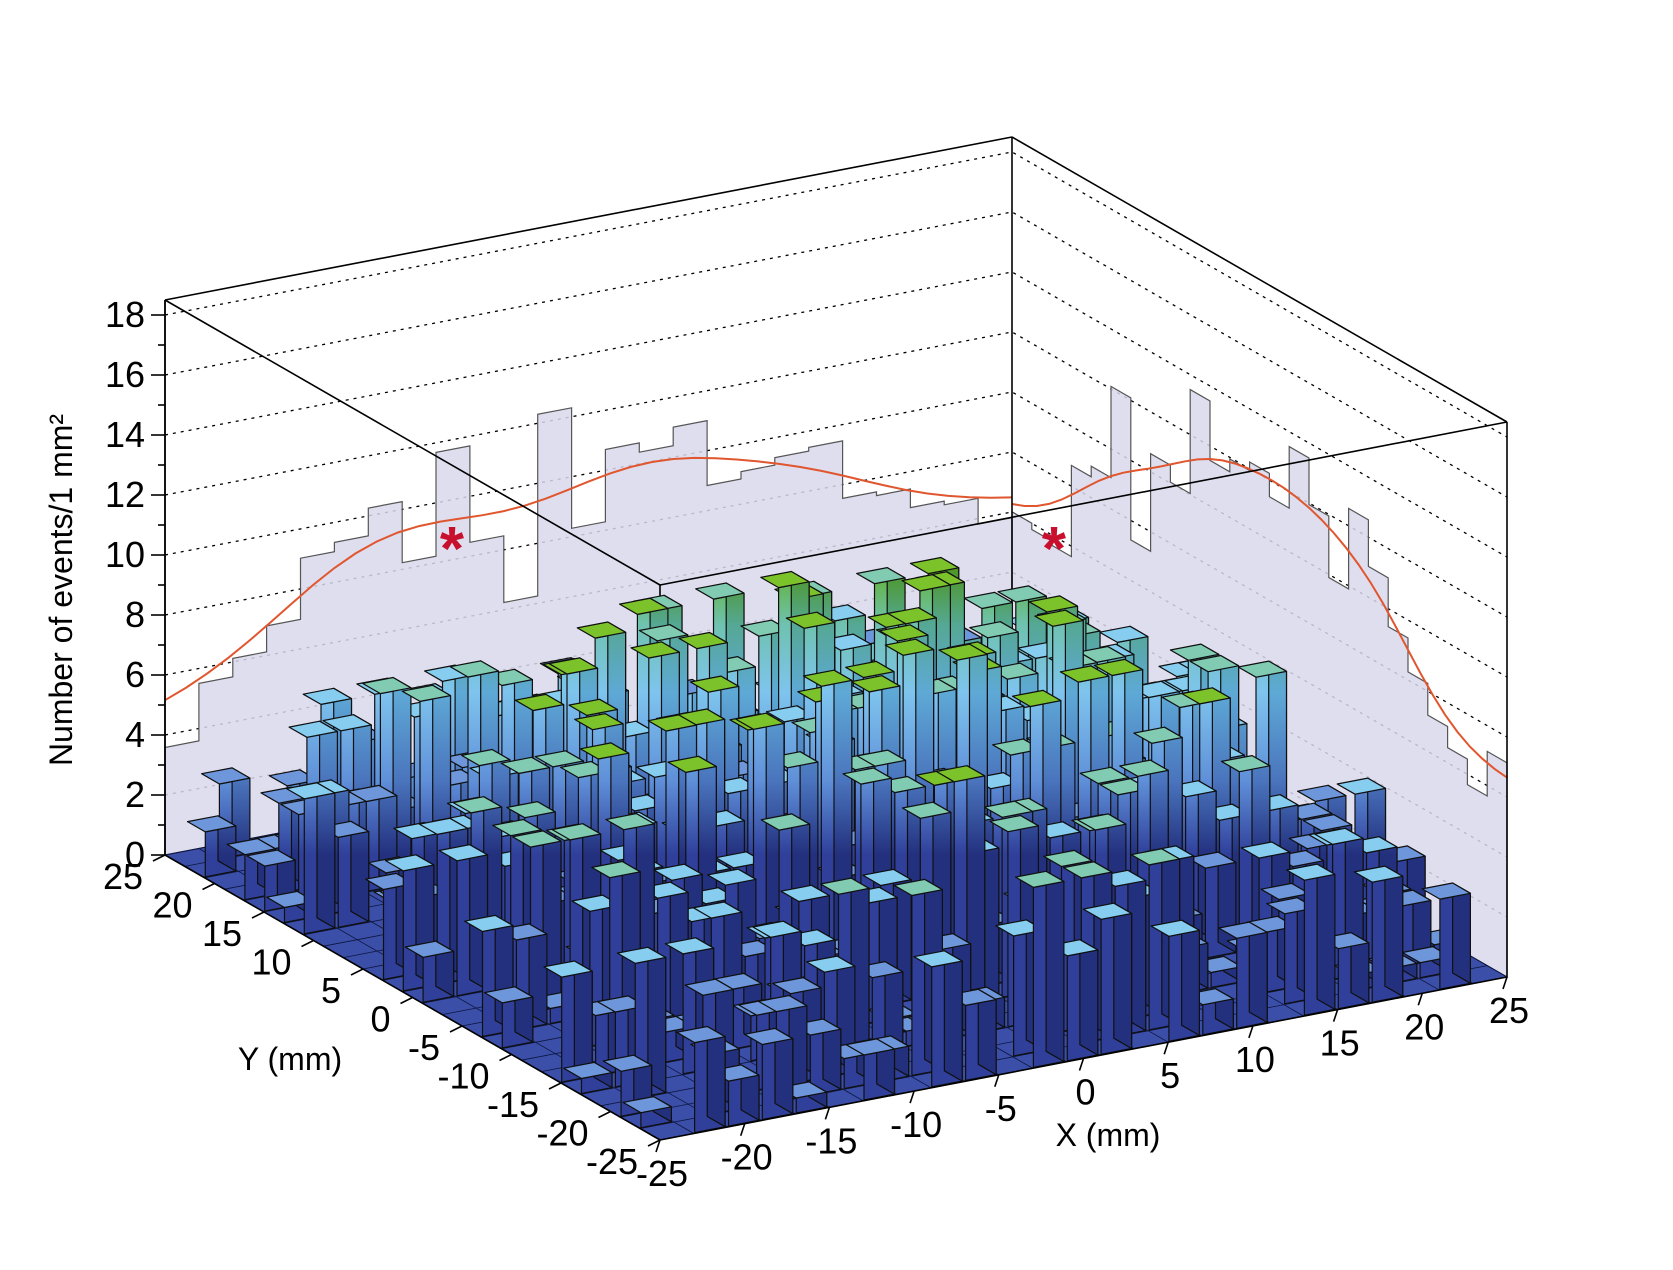 The width and height of the screenshot is (1673, 1270). What do you see at coordinates (123, 876) in the screenshot?
I see `y-tick-label: 25` at bounding box center [123, 876].